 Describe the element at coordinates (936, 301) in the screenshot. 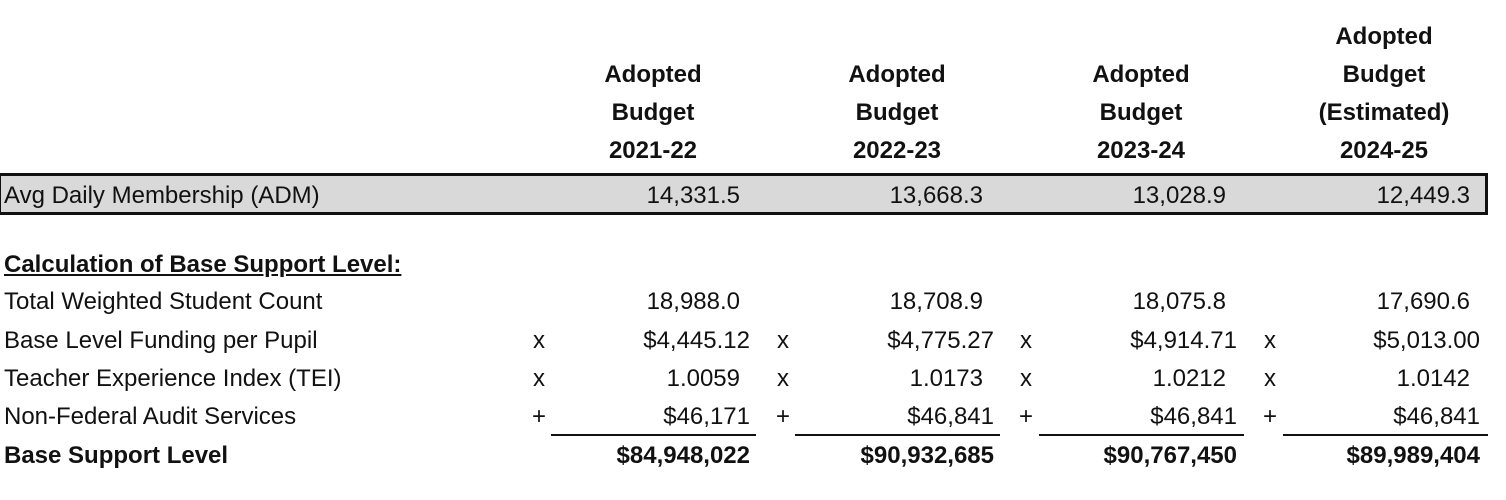

I see `cell-value: 18,708.9` at that location.